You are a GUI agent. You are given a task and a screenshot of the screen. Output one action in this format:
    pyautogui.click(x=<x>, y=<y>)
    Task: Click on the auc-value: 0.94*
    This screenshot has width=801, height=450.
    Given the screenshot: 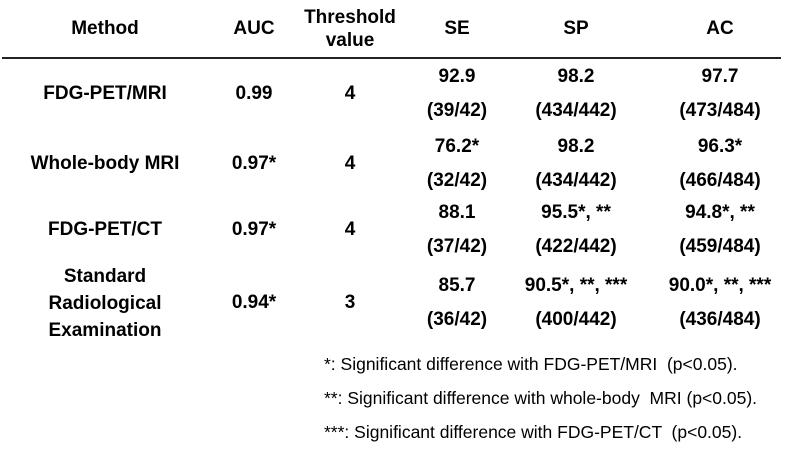 What is the action you would take?
    pyautogui.click(x=254, y=302)
    